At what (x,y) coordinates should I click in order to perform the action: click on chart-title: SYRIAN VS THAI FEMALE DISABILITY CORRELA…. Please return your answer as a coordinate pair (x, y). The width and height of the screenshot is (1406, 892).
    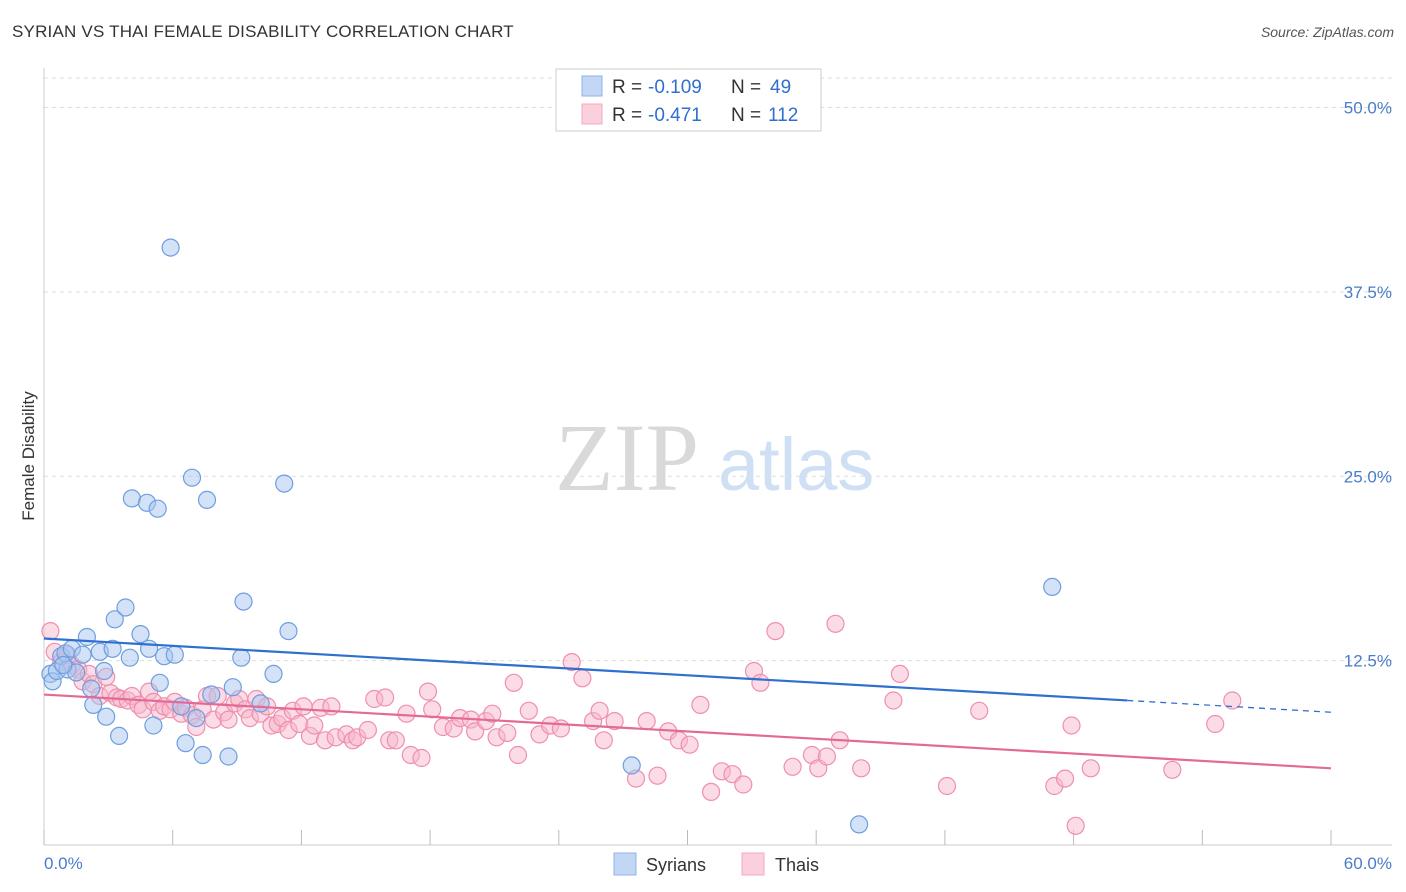
    Looking at the image, I should click on (263, 31).